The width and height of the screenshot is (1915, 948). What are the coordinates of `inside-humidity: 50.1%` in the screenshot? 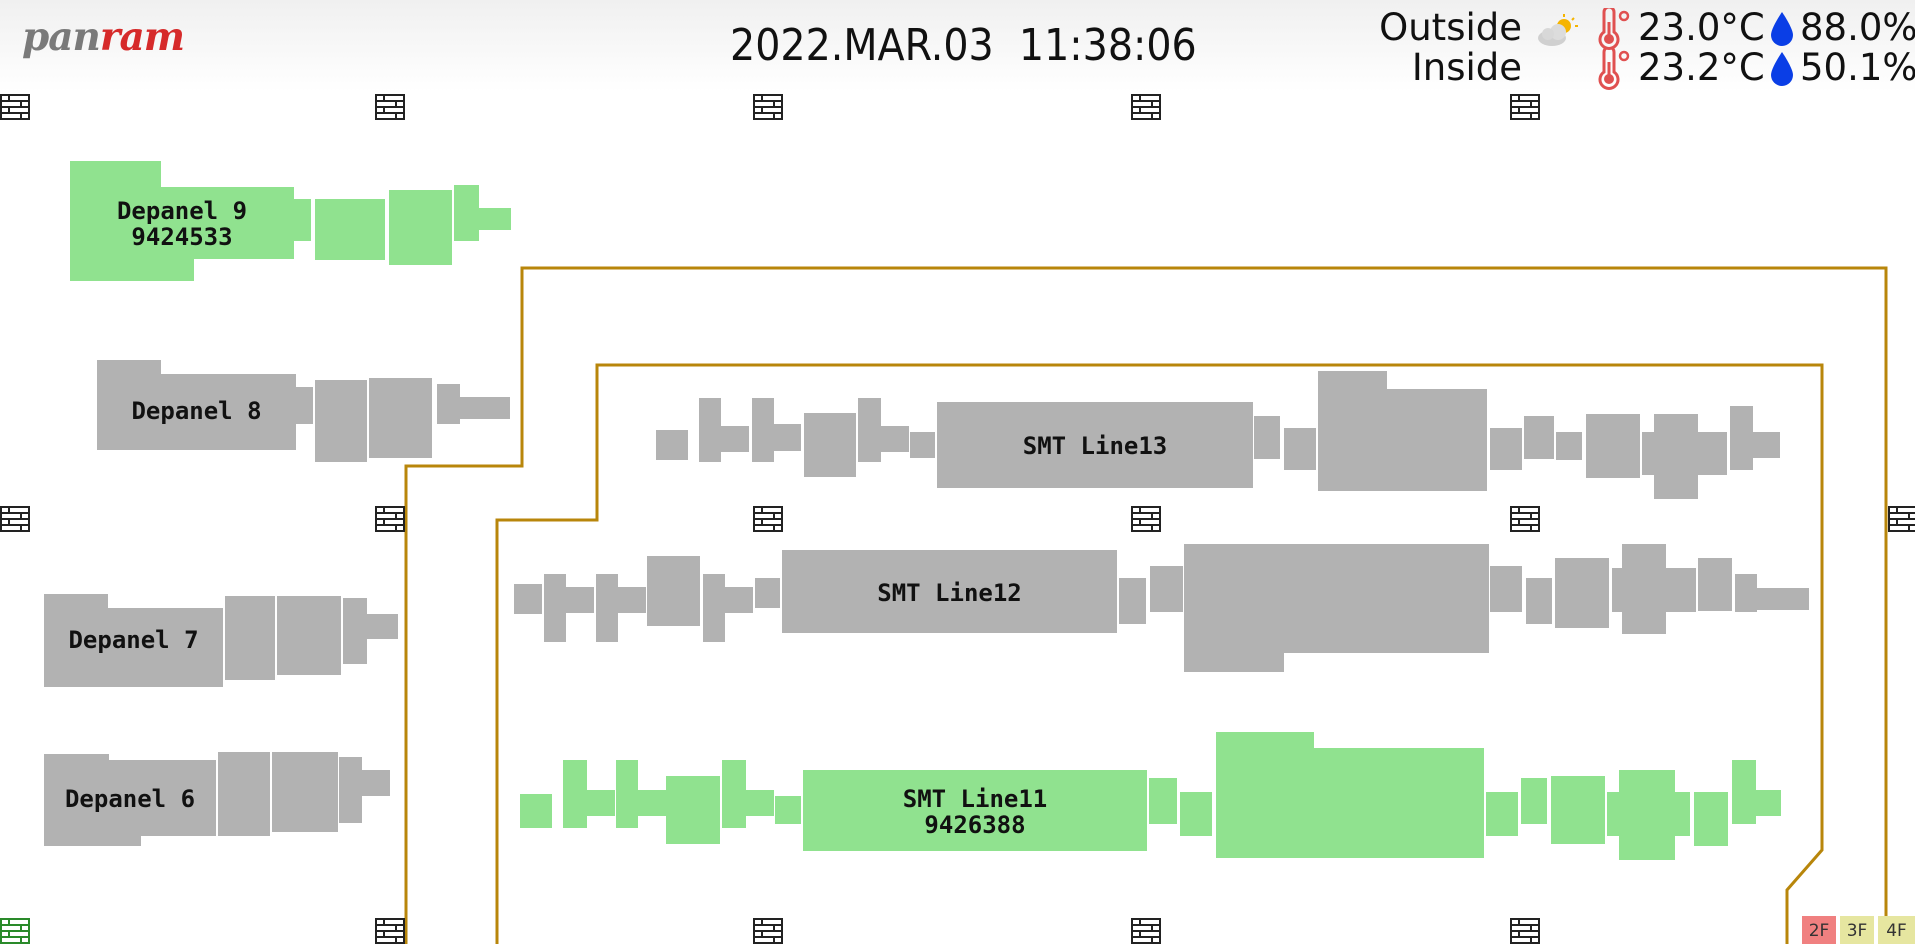 It's located at (1857, 67).